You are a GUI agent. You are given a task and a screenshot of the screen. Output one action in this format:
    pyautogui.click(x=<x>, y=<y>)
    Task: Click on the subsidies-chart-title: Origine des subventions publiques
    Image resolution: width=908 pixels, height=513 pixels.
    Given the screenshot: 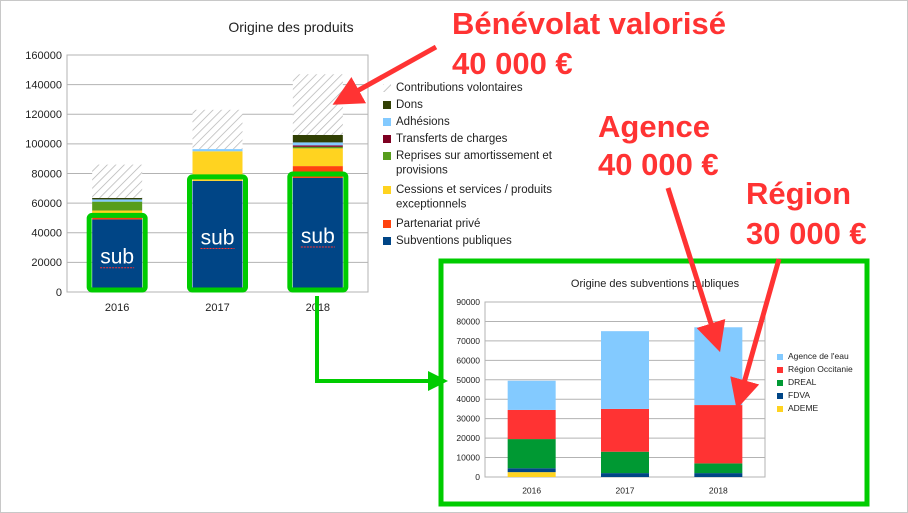 What is the action you would take?
    pyautogui.click(x=655, y=284)
    